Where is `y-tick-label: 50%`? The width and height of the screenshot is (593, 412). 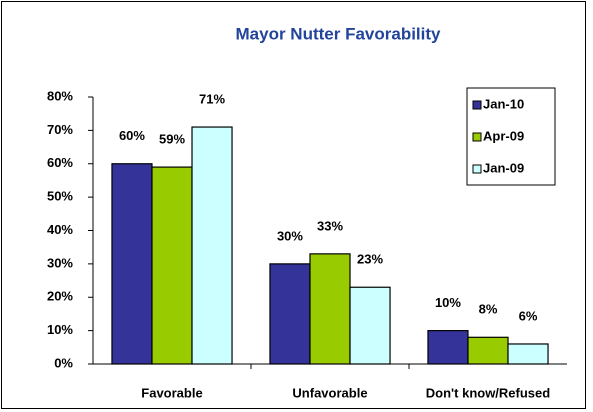
y-tick-label: 50% is located at coordinates (60, 196).